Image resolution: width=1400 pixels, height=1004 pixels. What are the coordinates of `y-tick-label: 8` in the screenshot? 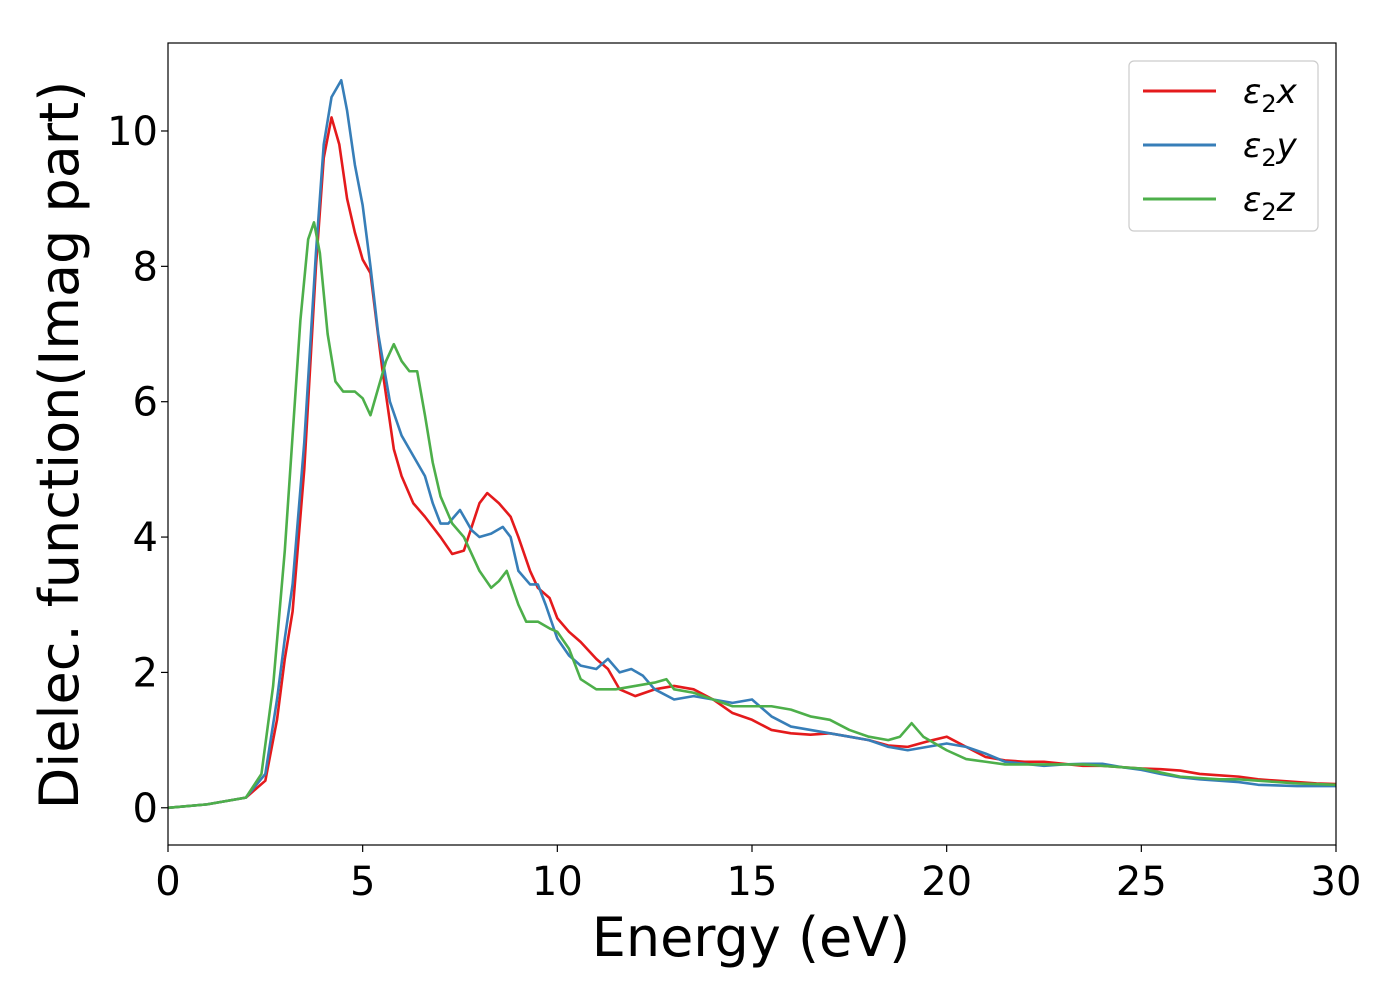 It's located at (145, 267).